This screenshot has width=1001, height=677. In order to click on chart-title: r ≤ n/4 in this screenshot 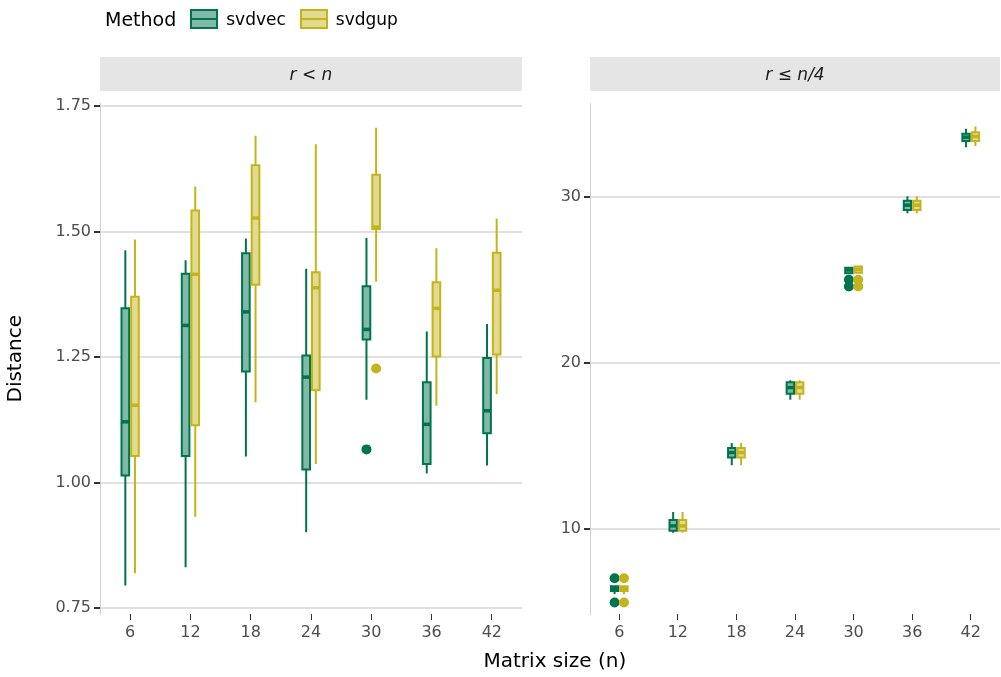, I will do `click(795, 74)`.